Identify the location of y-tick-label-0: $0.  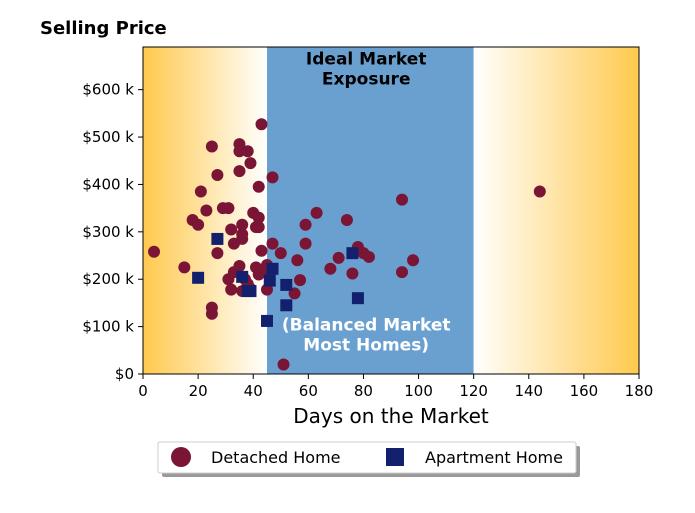
(124, 374).